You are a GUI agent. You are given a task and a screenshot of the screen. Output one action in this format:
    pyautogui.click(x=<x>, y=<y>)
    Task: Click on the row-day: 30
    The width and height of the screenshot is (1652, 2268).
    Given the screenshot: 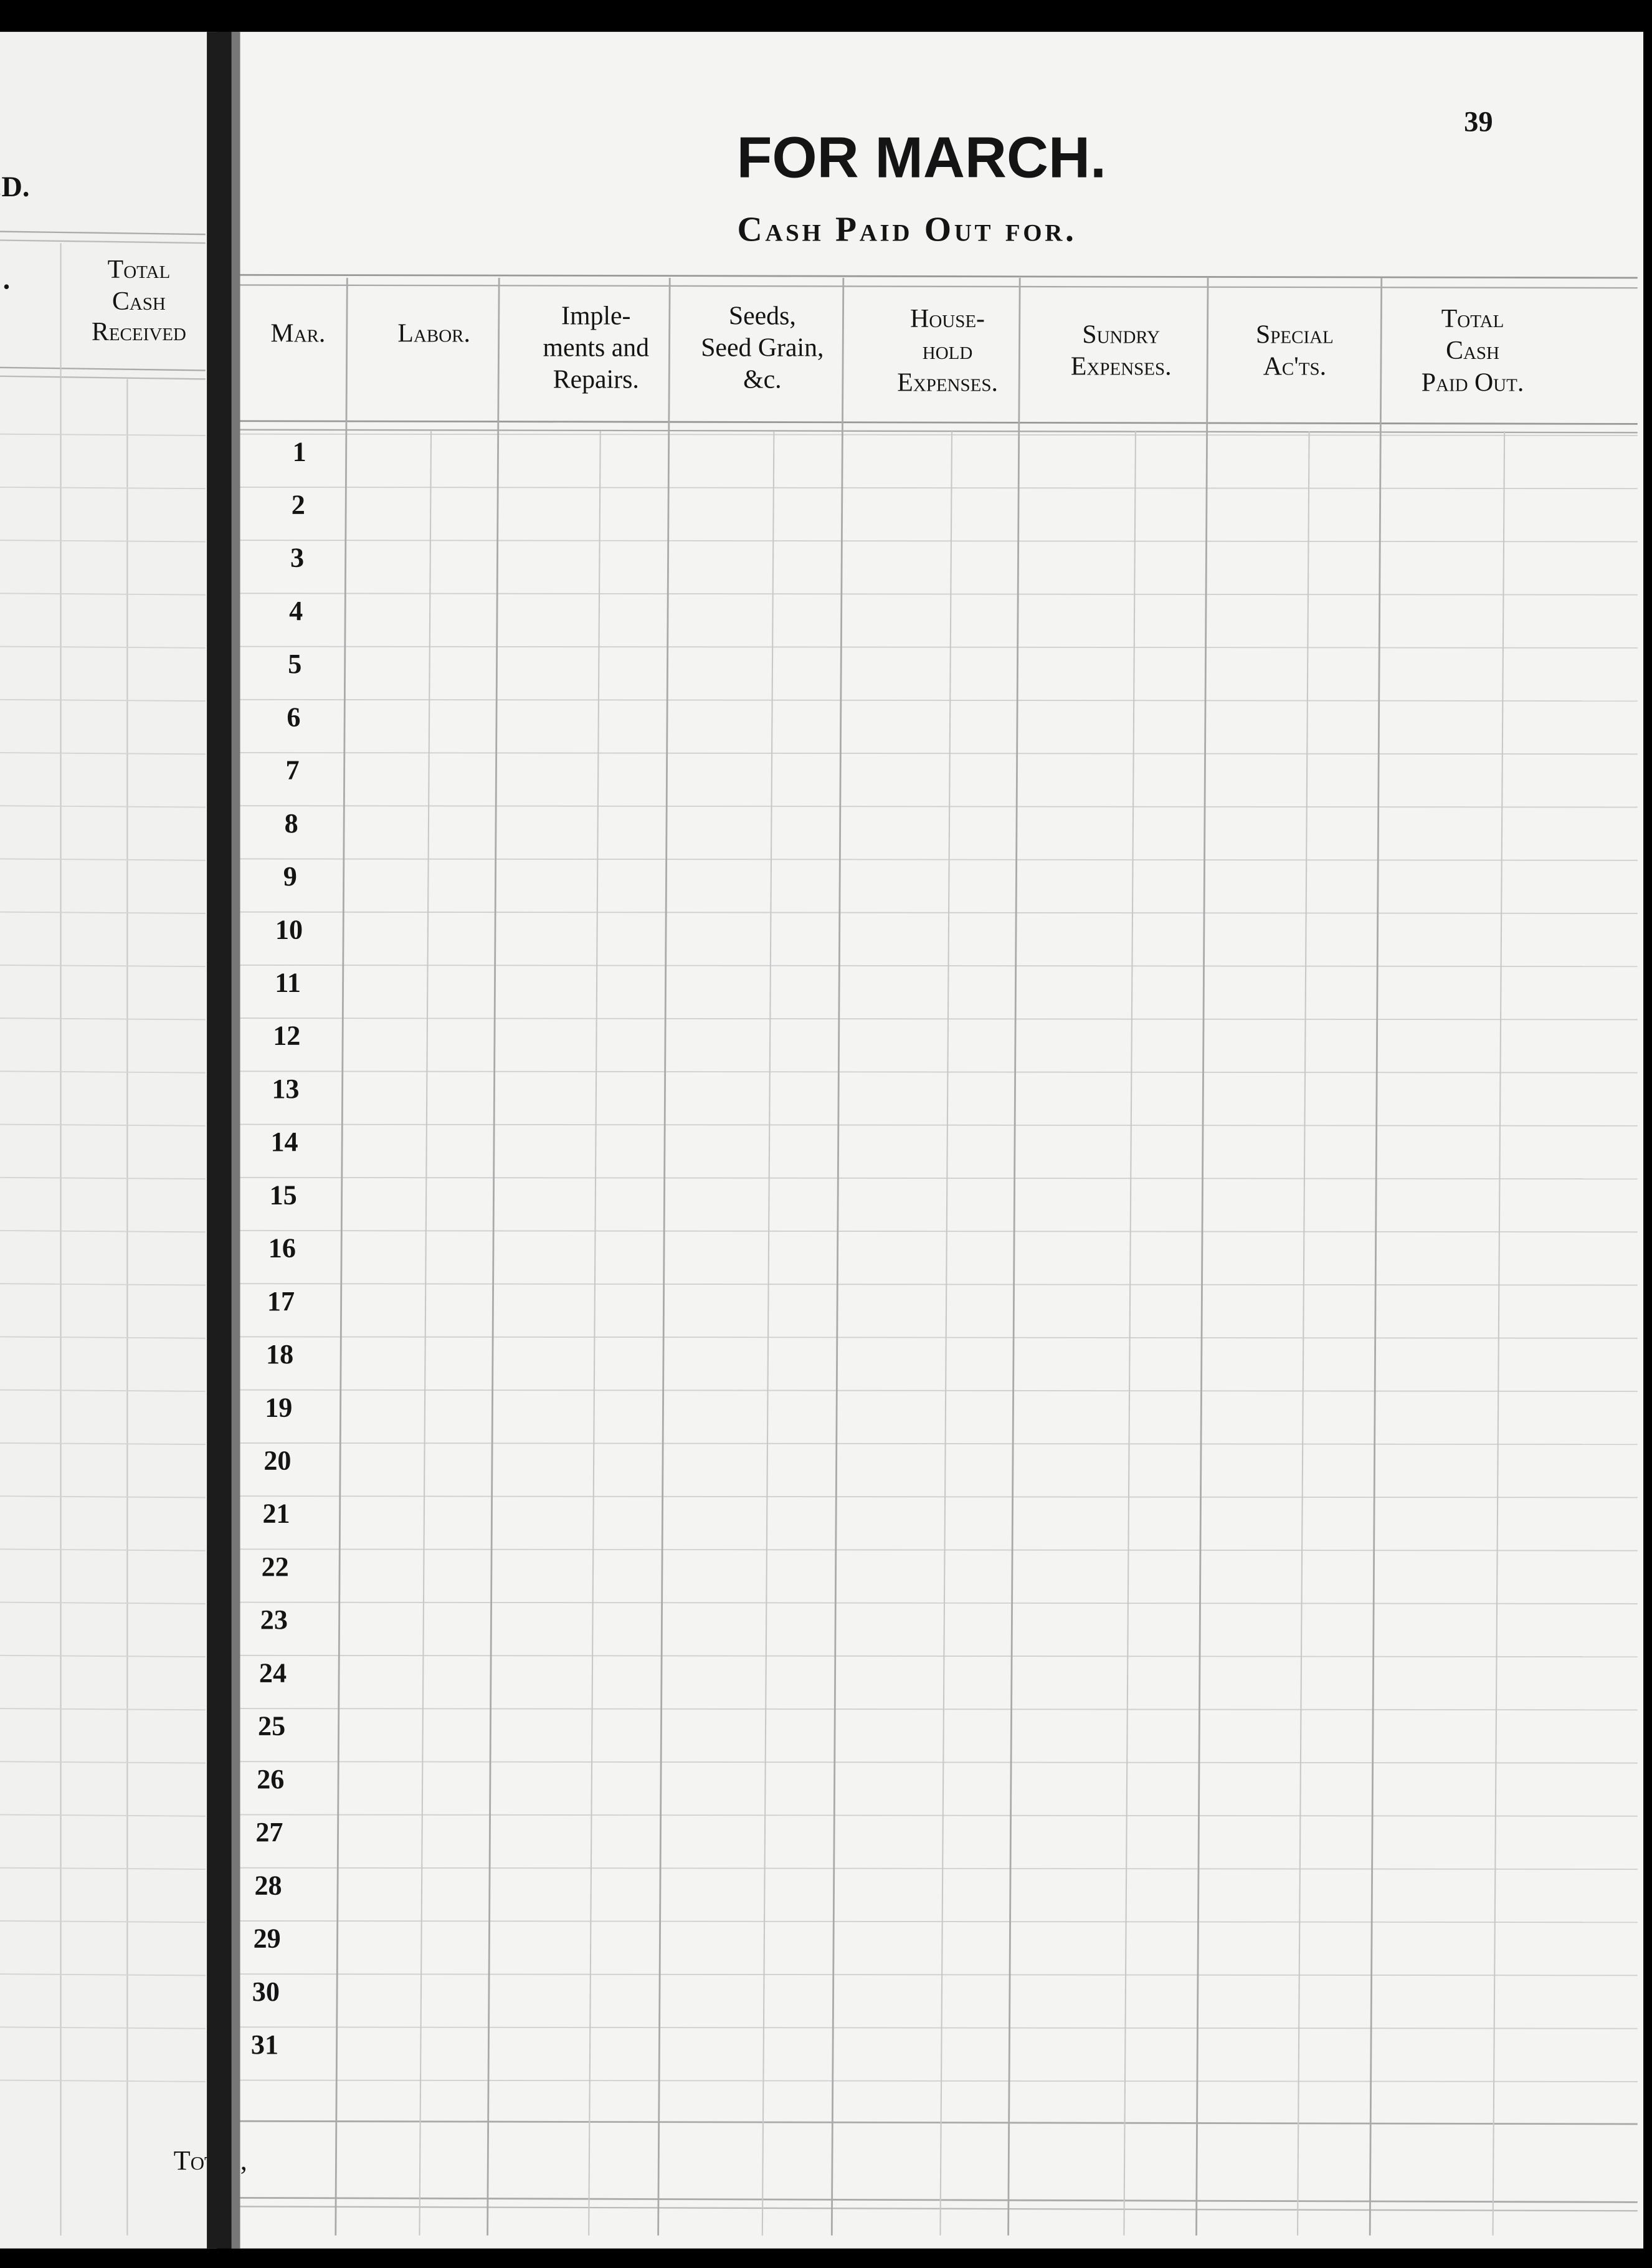 What is the action you would take?
    pyautogui.click(x=266, y=1991)
    